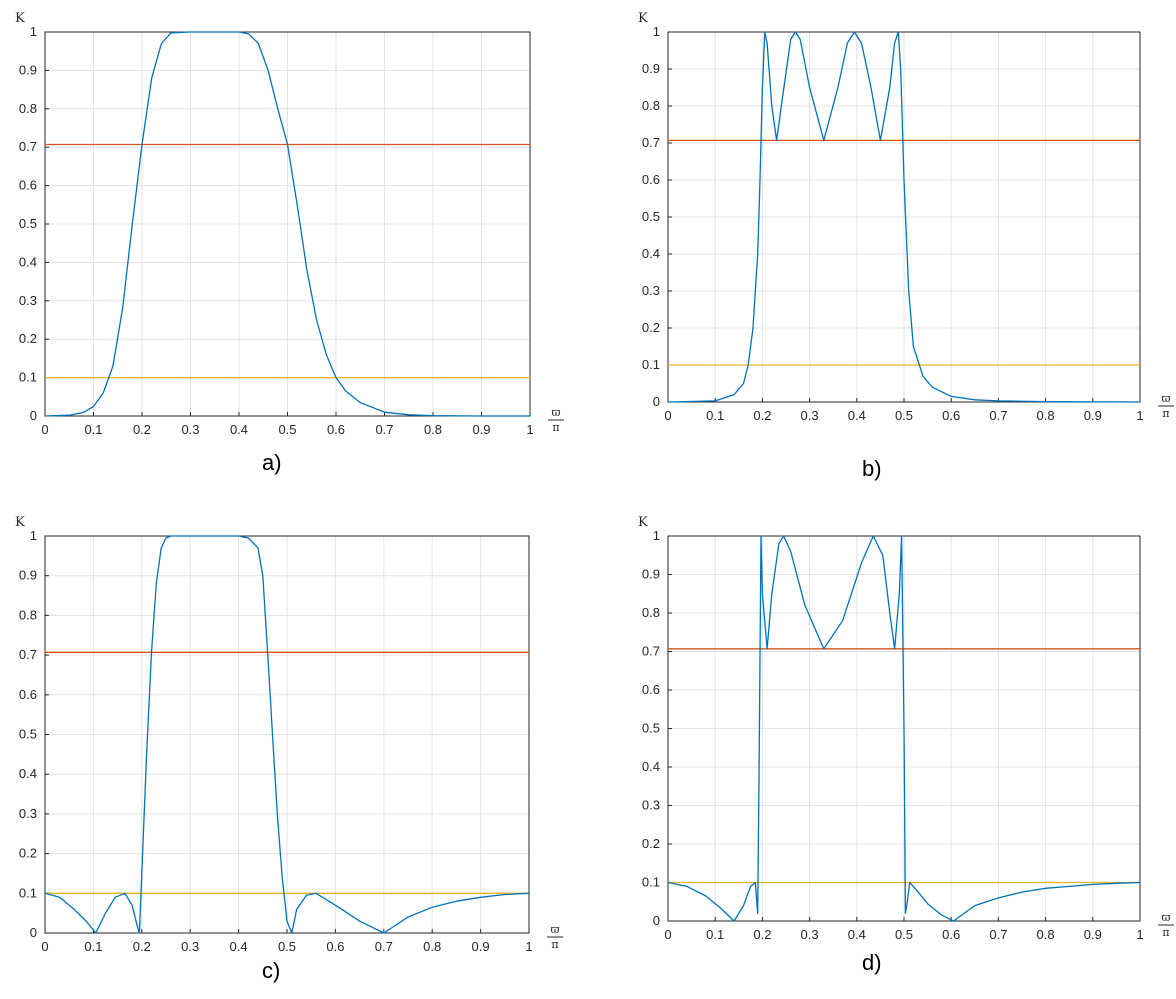  What do you see at coordinates (872, 468) in the screenshot?
I see `caption-b: b)` at bounding box center [872, 468].